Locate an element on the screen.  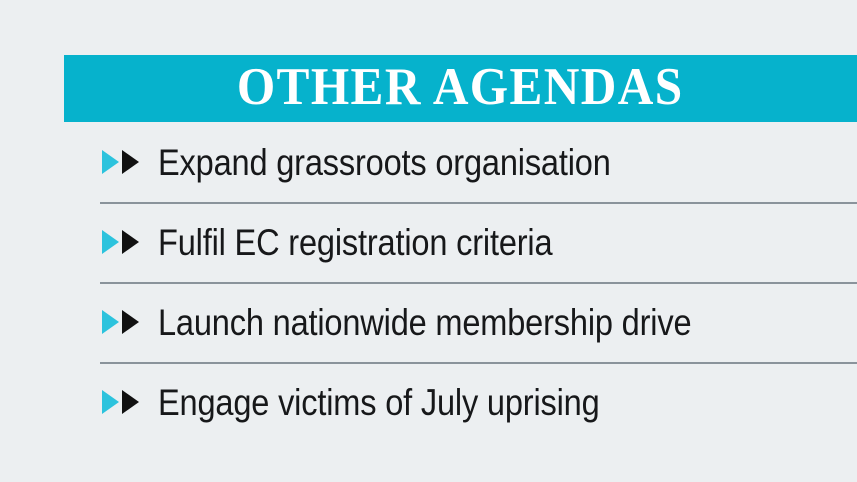
header-banner: OTHER AGENDAS is located at coordinates (460, 88).